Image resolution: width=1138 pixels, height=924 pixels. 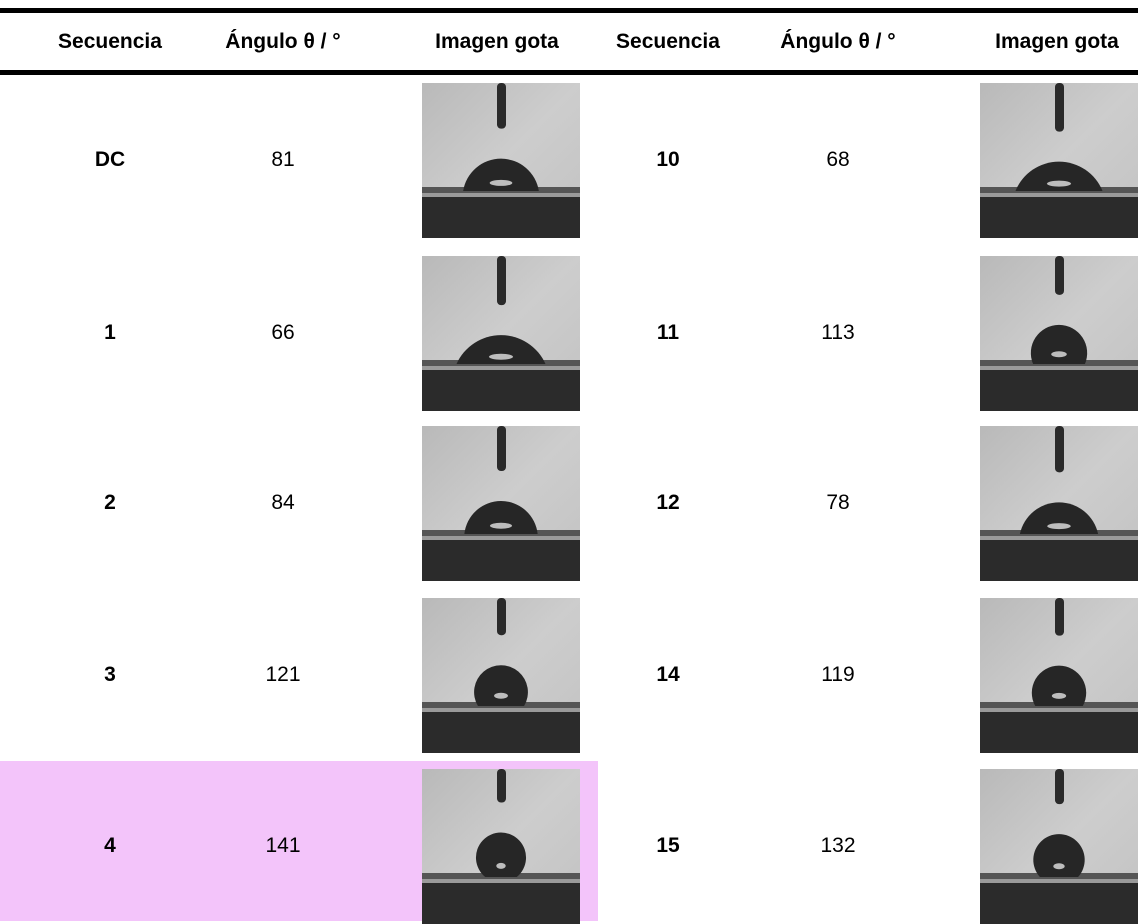 What do you see at coordinates (110, 845) in the screenshot?
I see `sequence: 4` at bounding box center [110, 845].